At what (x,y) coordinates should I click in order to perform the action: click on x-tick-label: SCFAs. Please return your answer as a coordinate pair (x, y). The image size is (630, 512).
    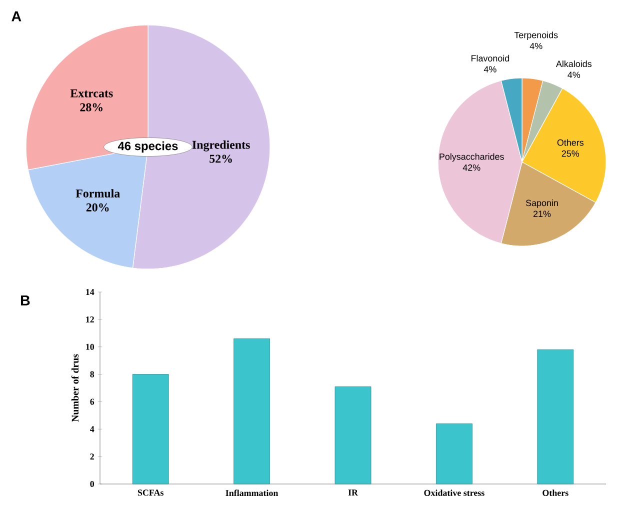
    Looking at the image, I should click on (151, 493).